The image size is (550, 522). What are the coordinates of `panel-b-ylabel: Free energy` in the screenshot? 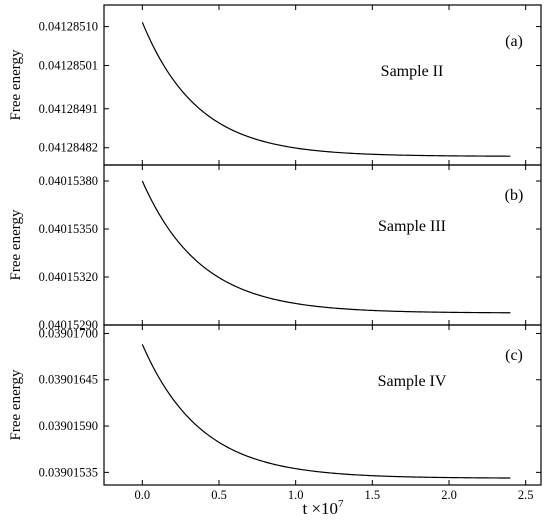 It's located at (16, 244).